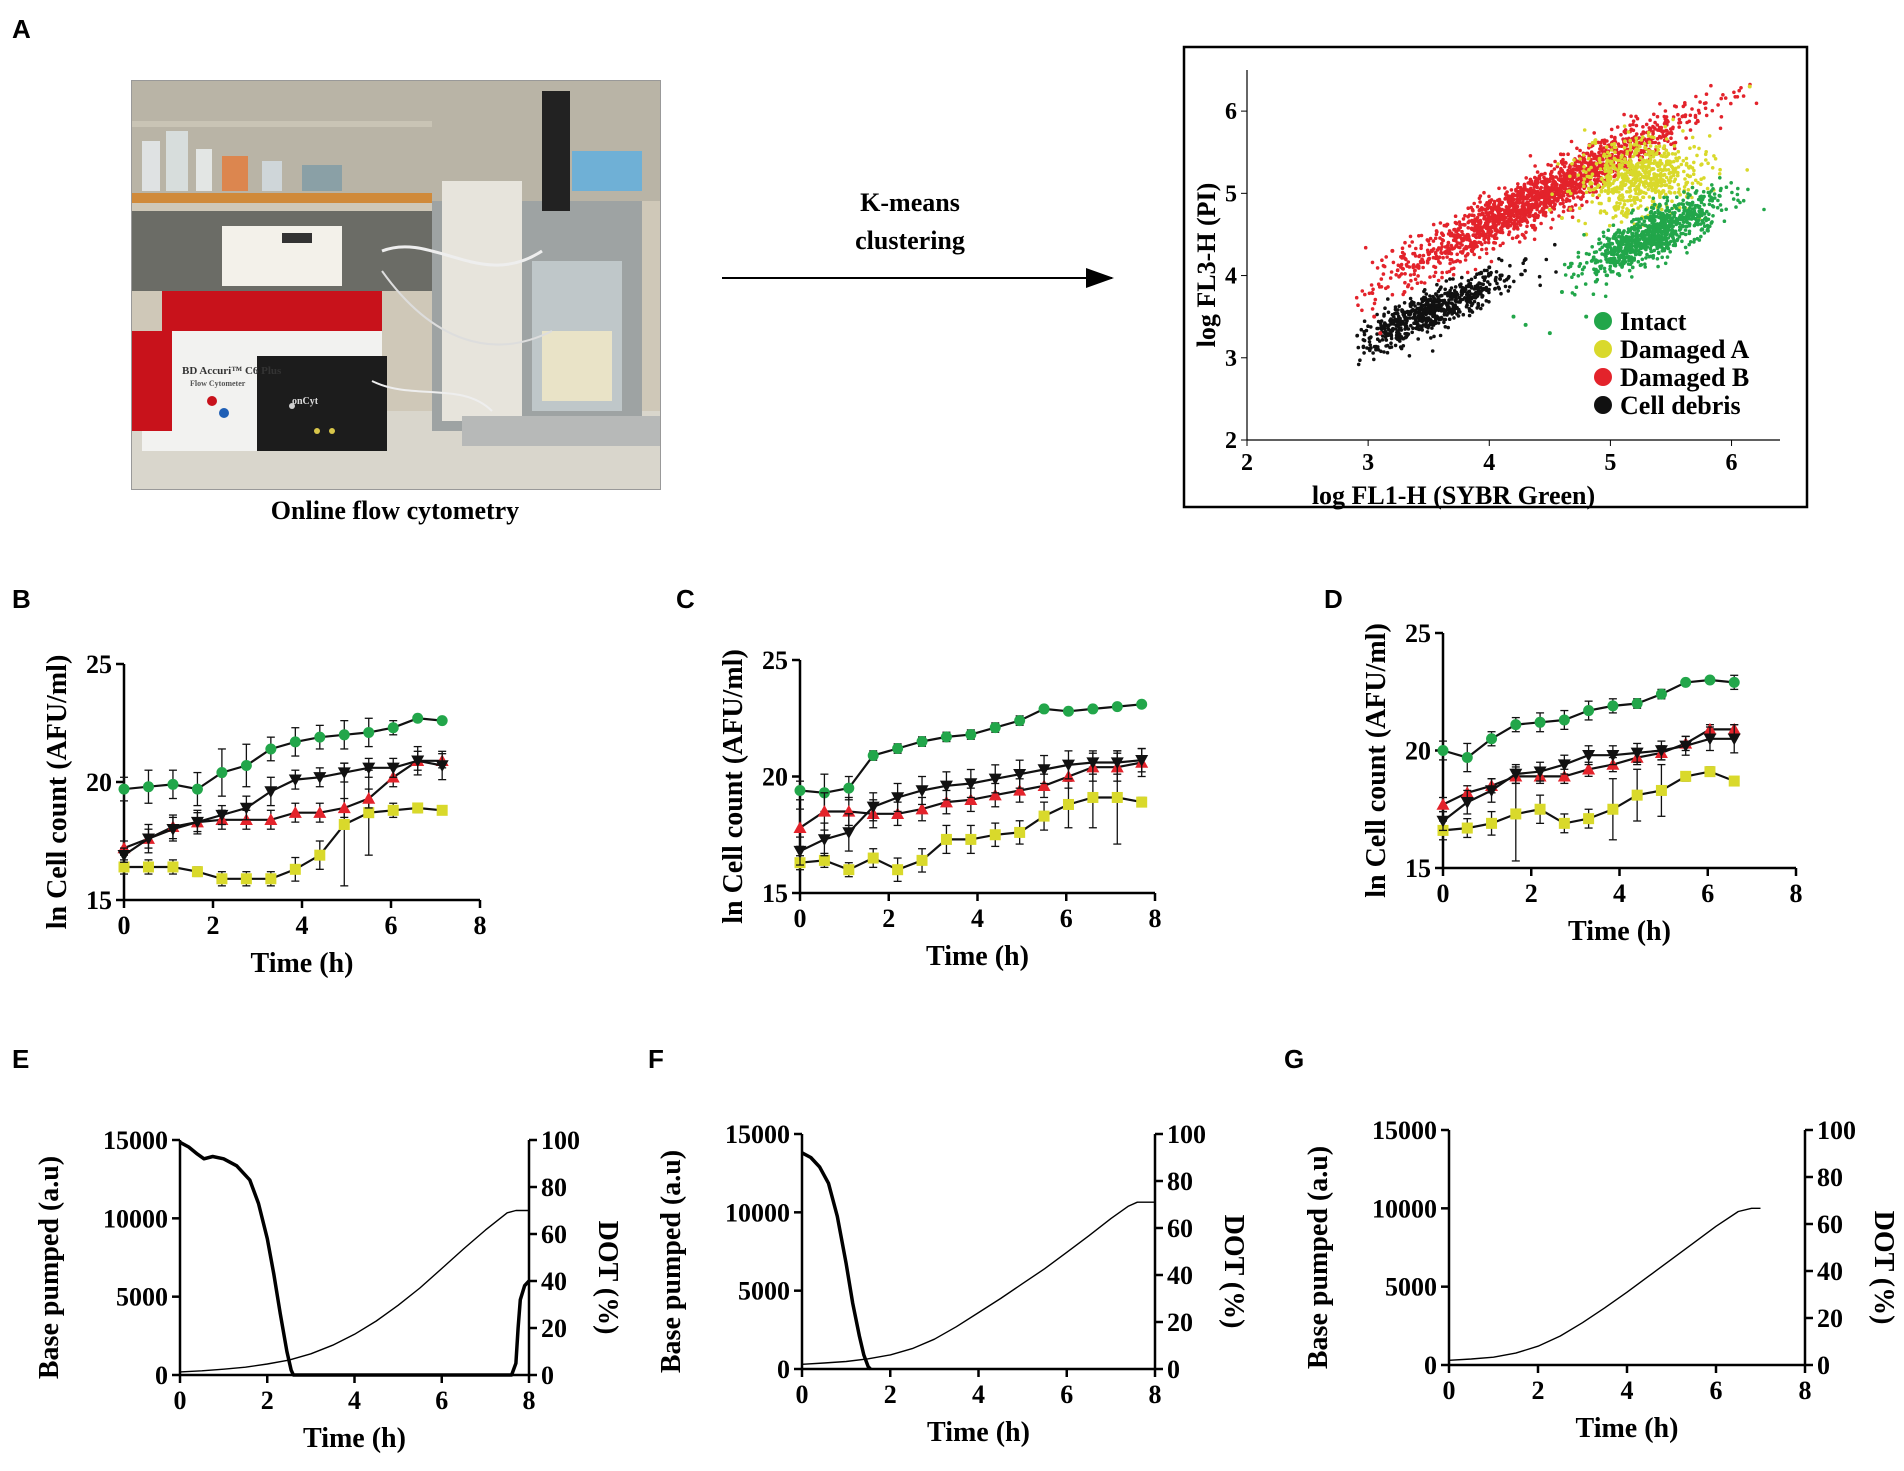  I want to click on g-right-tick-label: 100, so click(1836, 1130).